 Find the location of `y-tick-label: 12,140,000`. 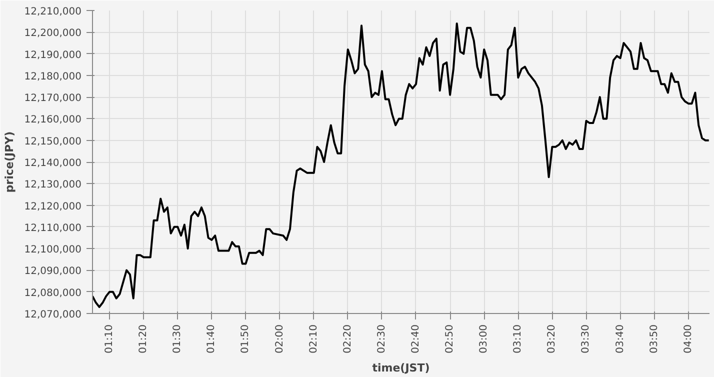

y-tick-label: 12,140,000 is located at coordinates (53, 163).